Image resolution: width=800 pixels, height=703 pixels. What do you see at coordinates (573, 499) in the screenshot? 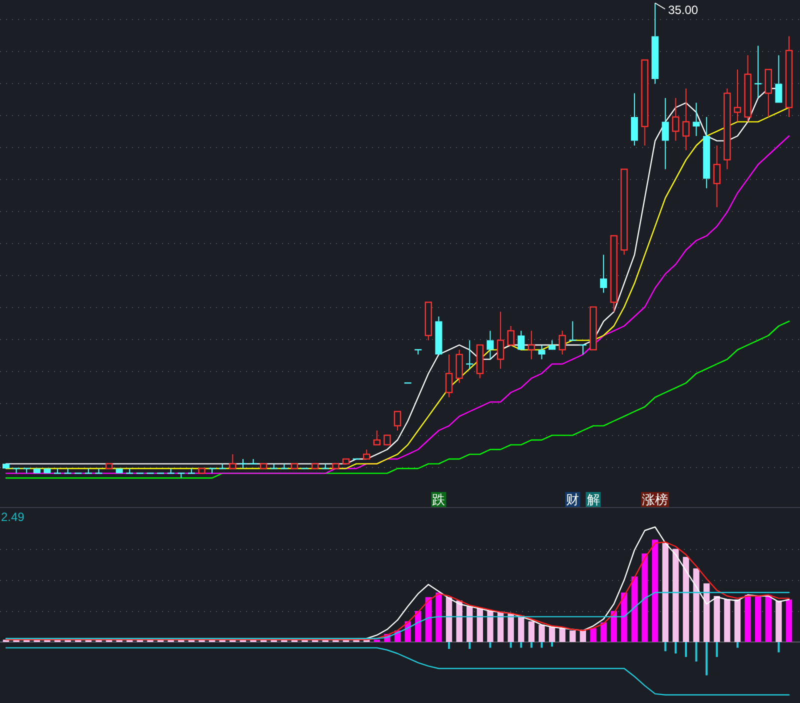
I see `x-tick-label: 财` at bounding box center [573, 499].